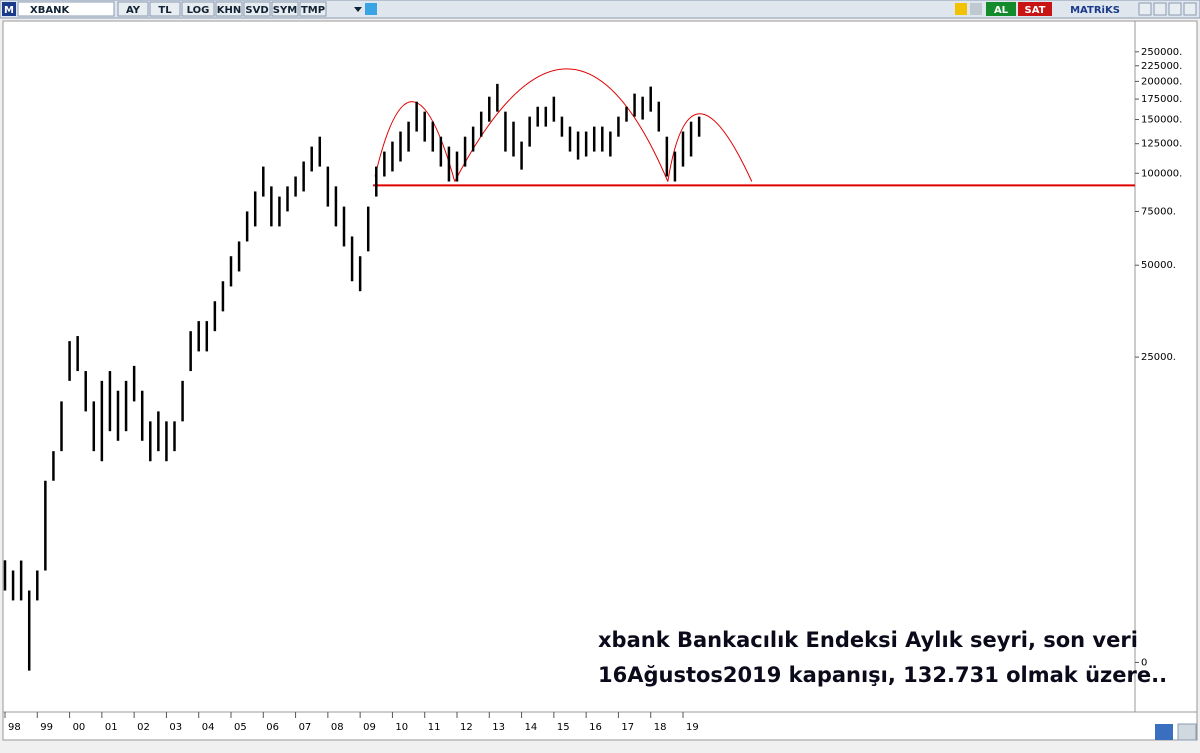  I want to click on y-tick-label: 250000., so click(1161, 52).